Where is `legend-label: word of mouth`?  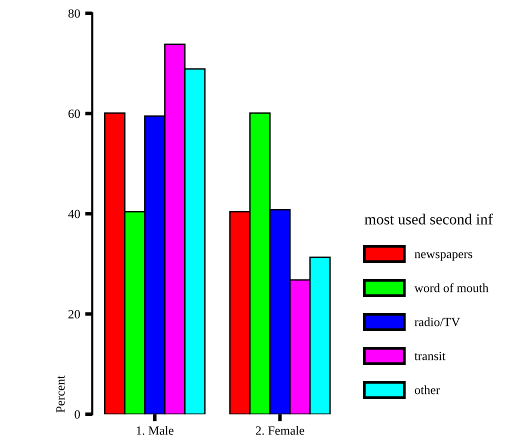
legend-label: word of mouth is located at coordinates (451, 287).